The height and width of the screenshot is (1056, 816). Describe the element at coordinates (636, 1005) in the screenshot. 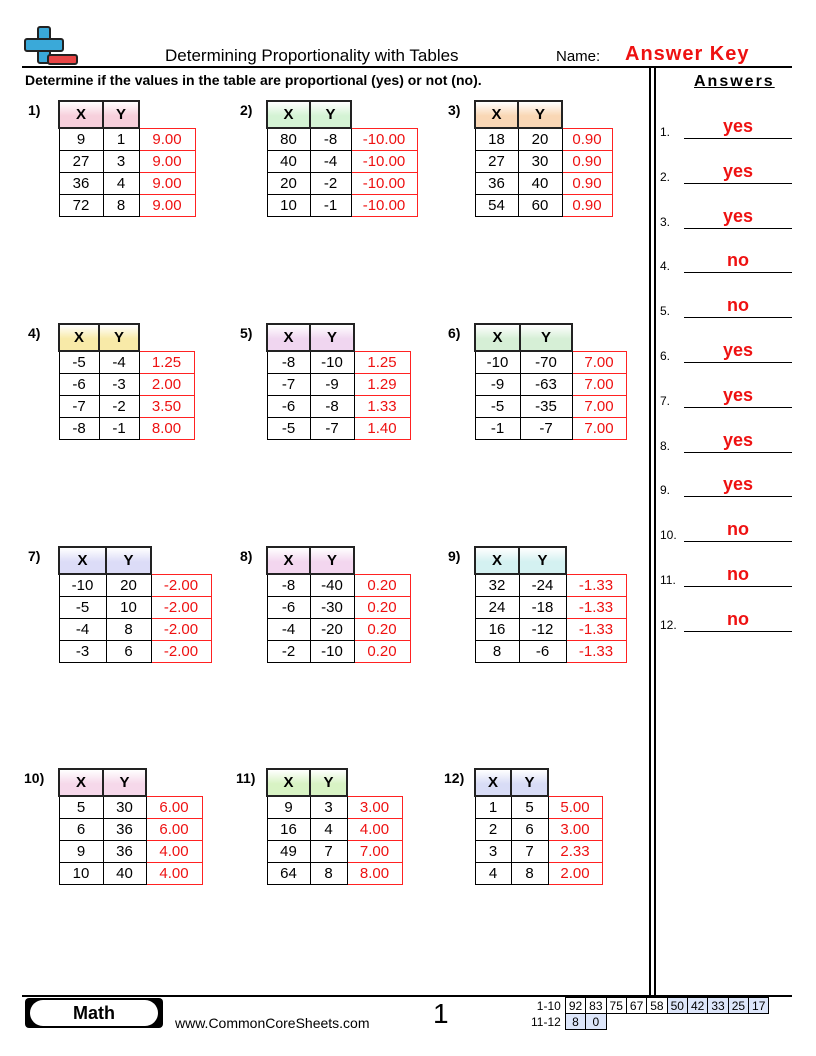

I see `score-cell: 67` at that location.